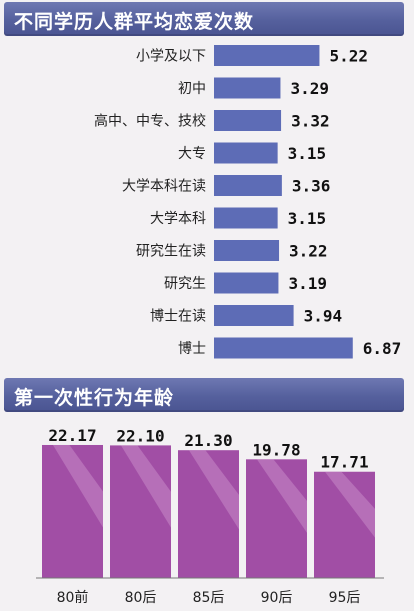  I want to click on category-label: 初中, so click(192, 88).